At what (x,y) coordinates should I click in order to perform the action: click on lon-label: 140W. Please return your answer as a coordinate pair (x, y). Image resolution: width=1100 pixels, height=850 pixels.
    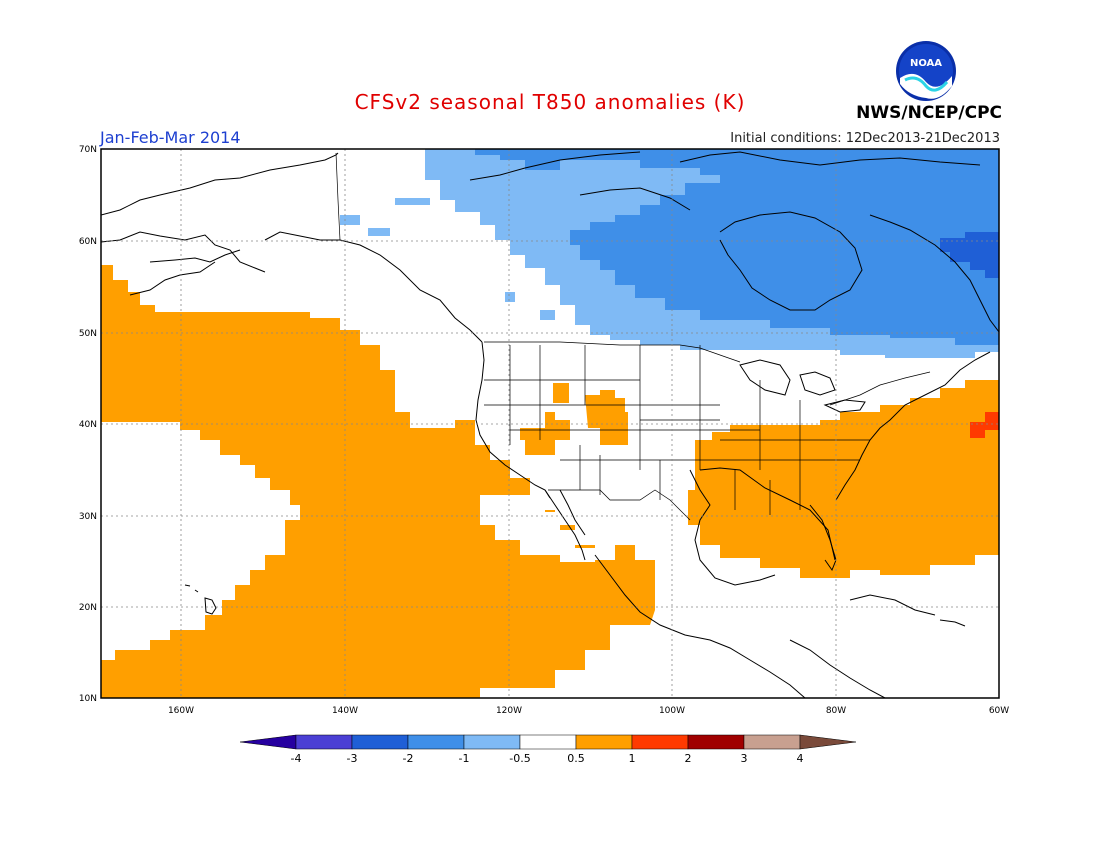
    Looking at the image, I should click on (345, 711).